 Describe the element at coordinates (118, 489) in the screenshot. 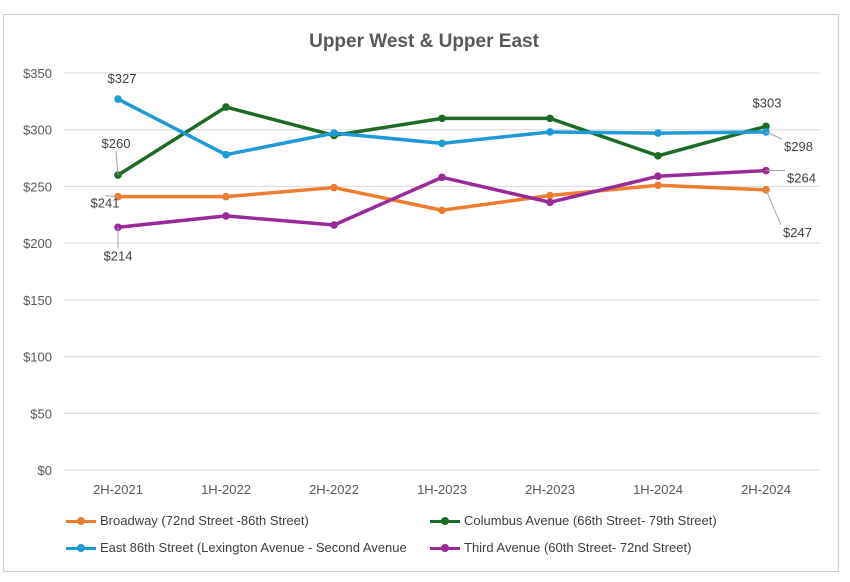

I see `x-tick-label: 2H-2021` at that location.